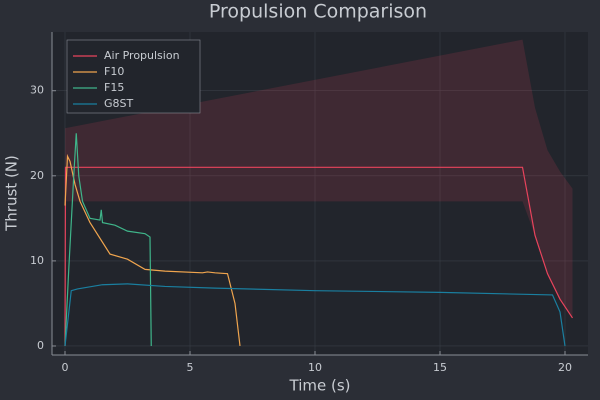 The width and height of the screenshot is (600, 400). What do you see at coordinates (315, 367) in the screenshot?
I see `x-tick-label: 10` at bounding box center [315, 367].